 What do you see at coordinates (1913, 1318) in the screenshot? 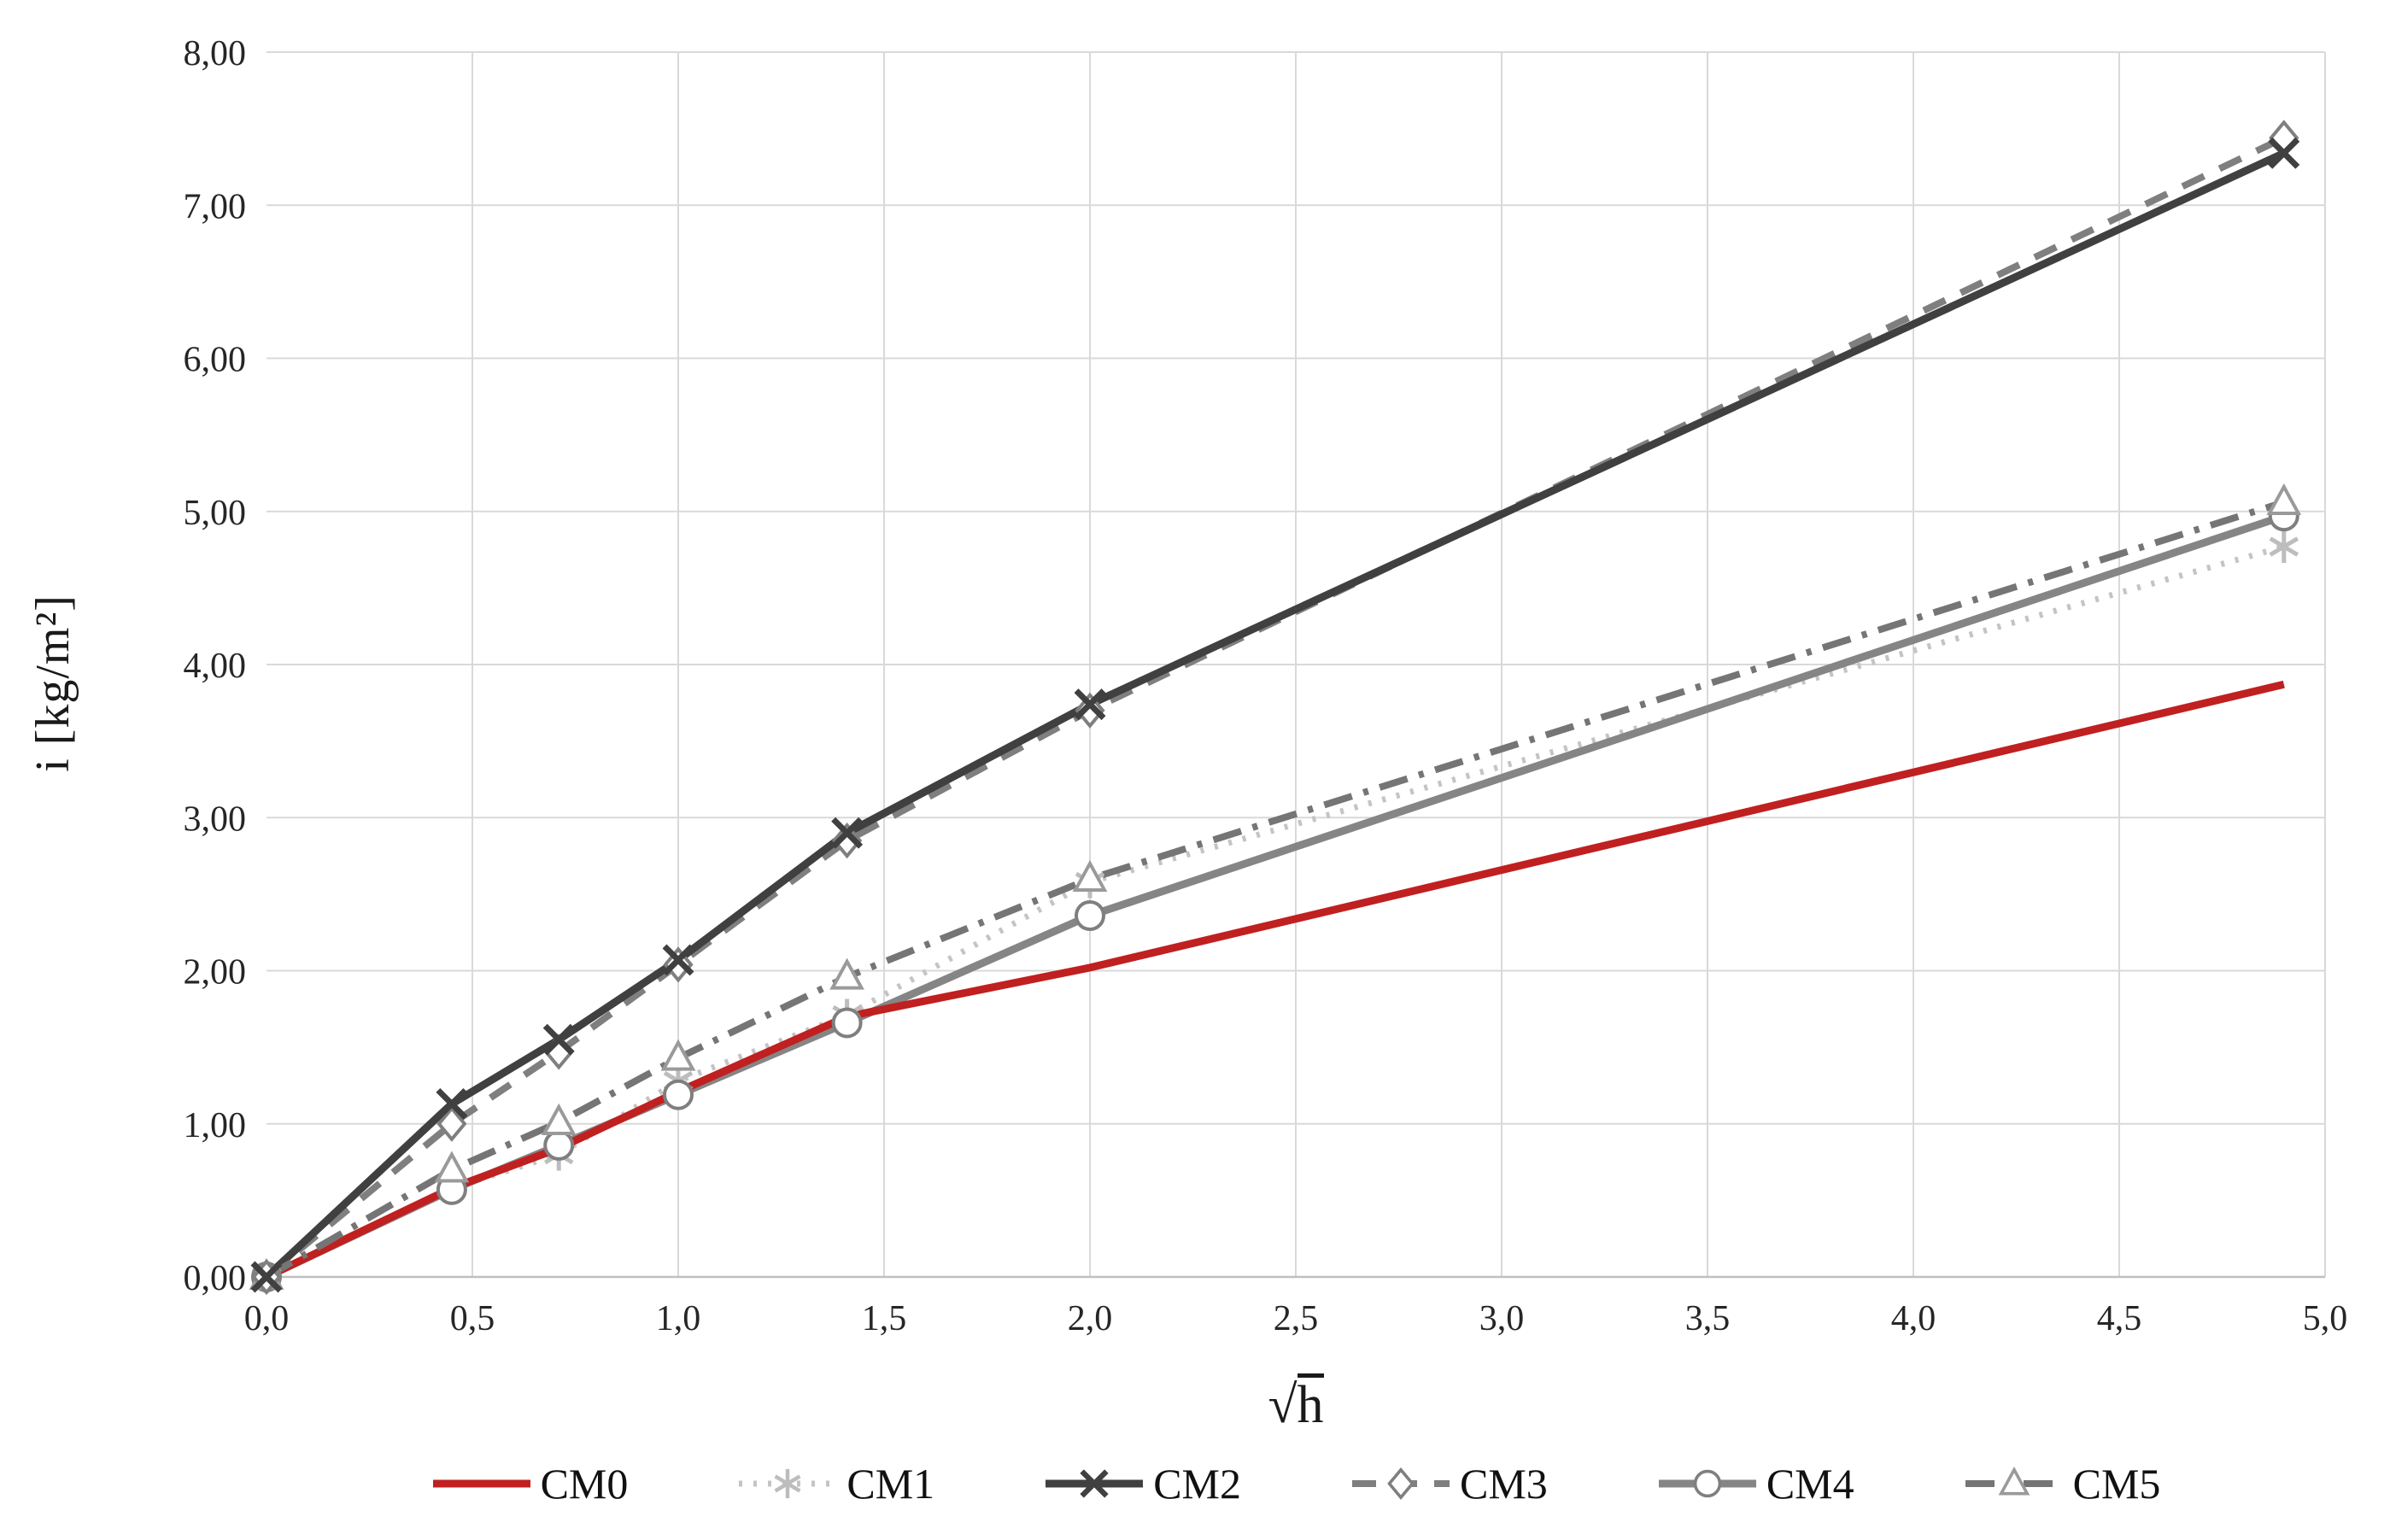
I see `x-tick-label: 4,0` at bounding box center [1913, 1318].